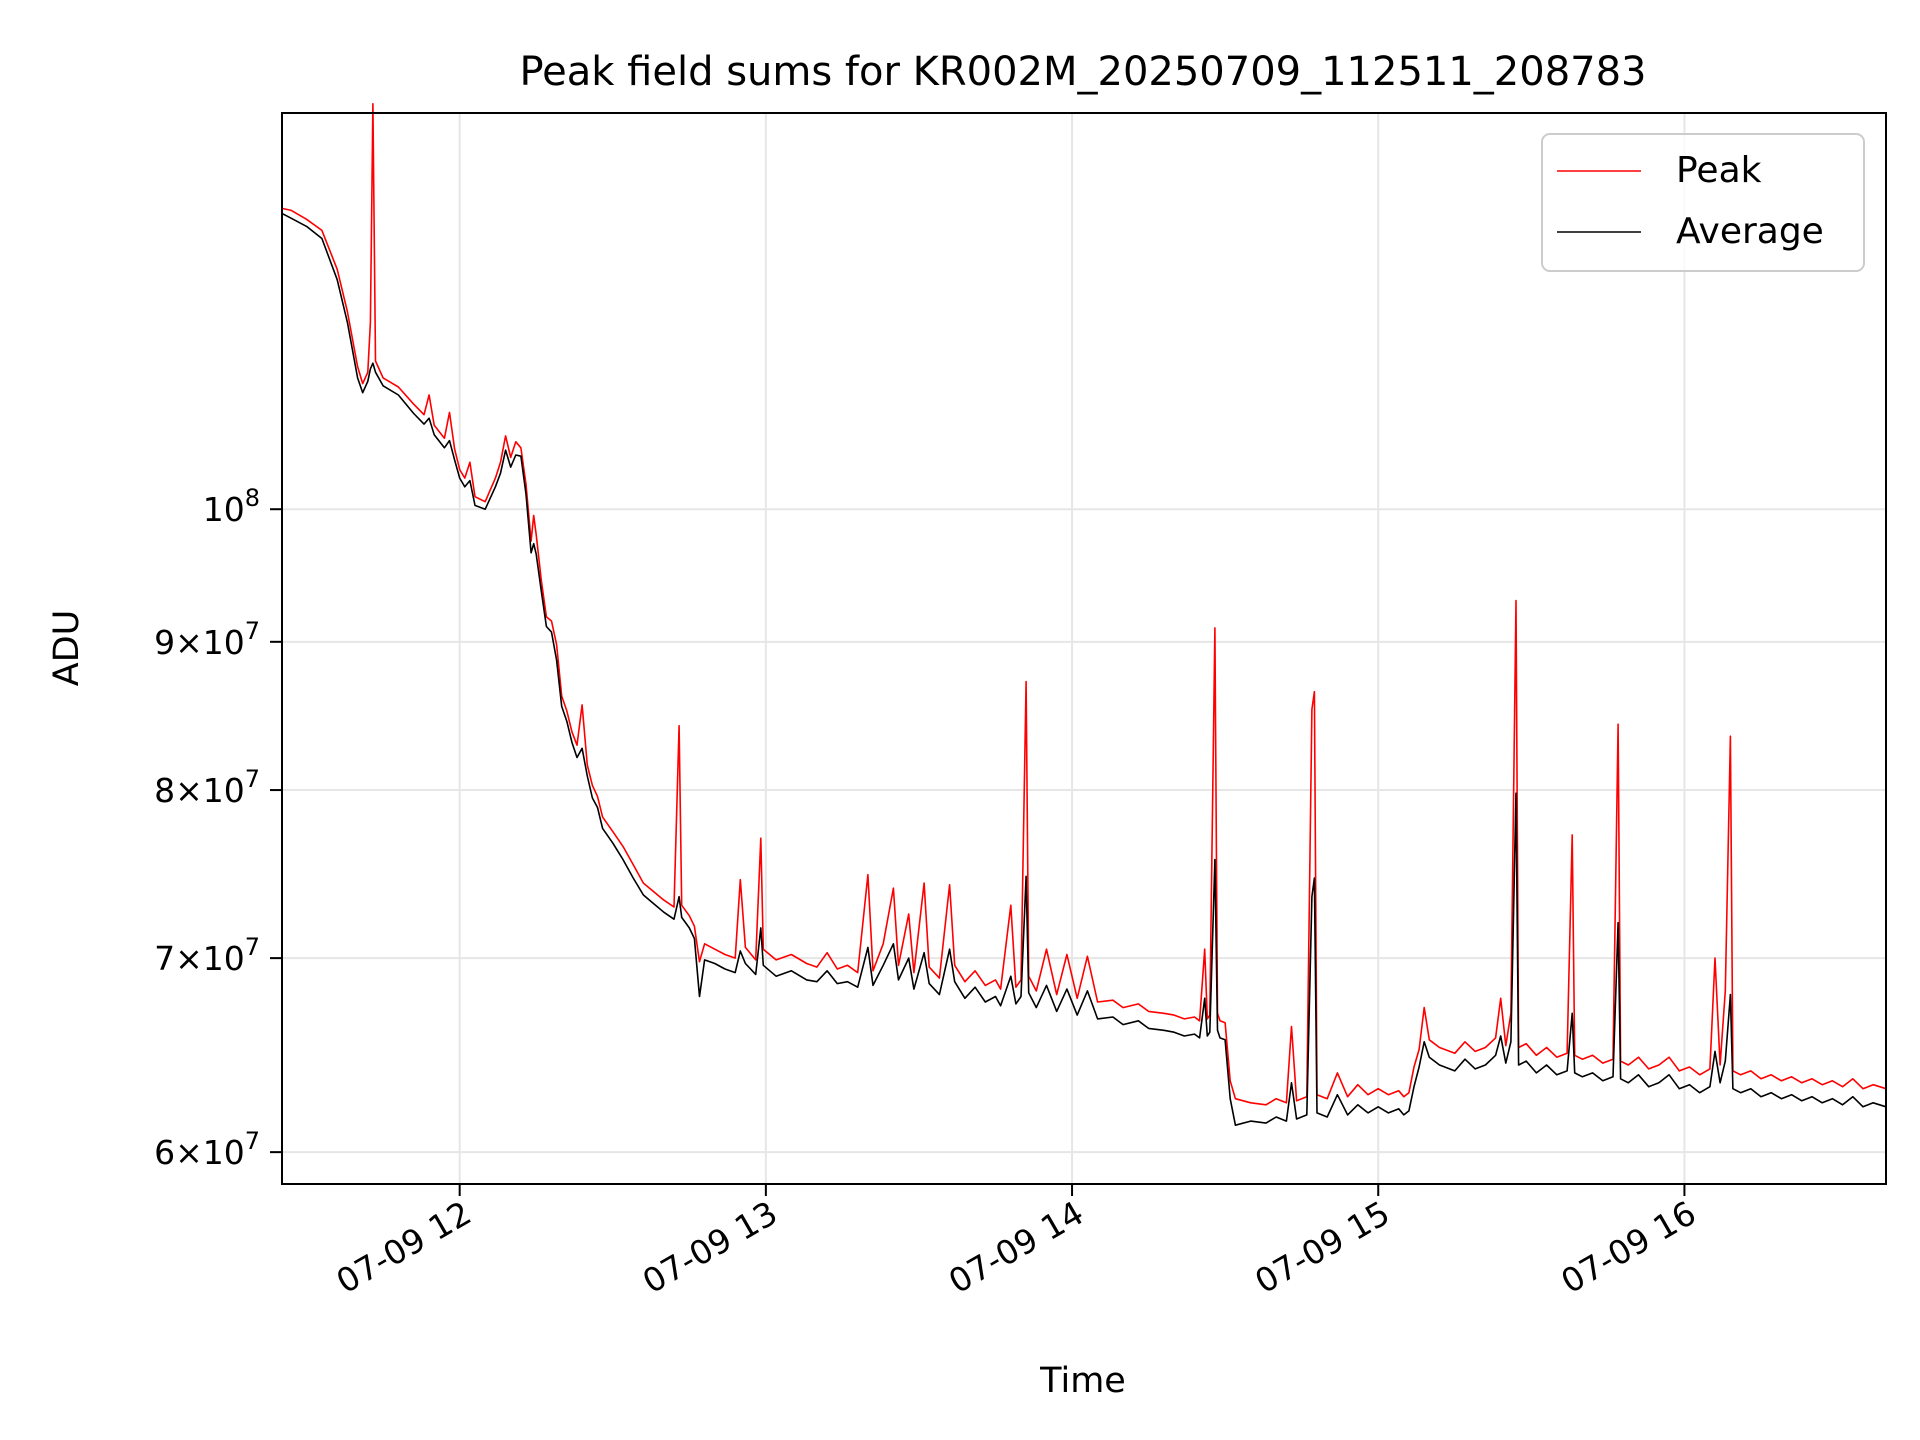 This screenshot has height=1440, width=1920. I want to click on x-axis-label: Time, so click(1082, 1381).